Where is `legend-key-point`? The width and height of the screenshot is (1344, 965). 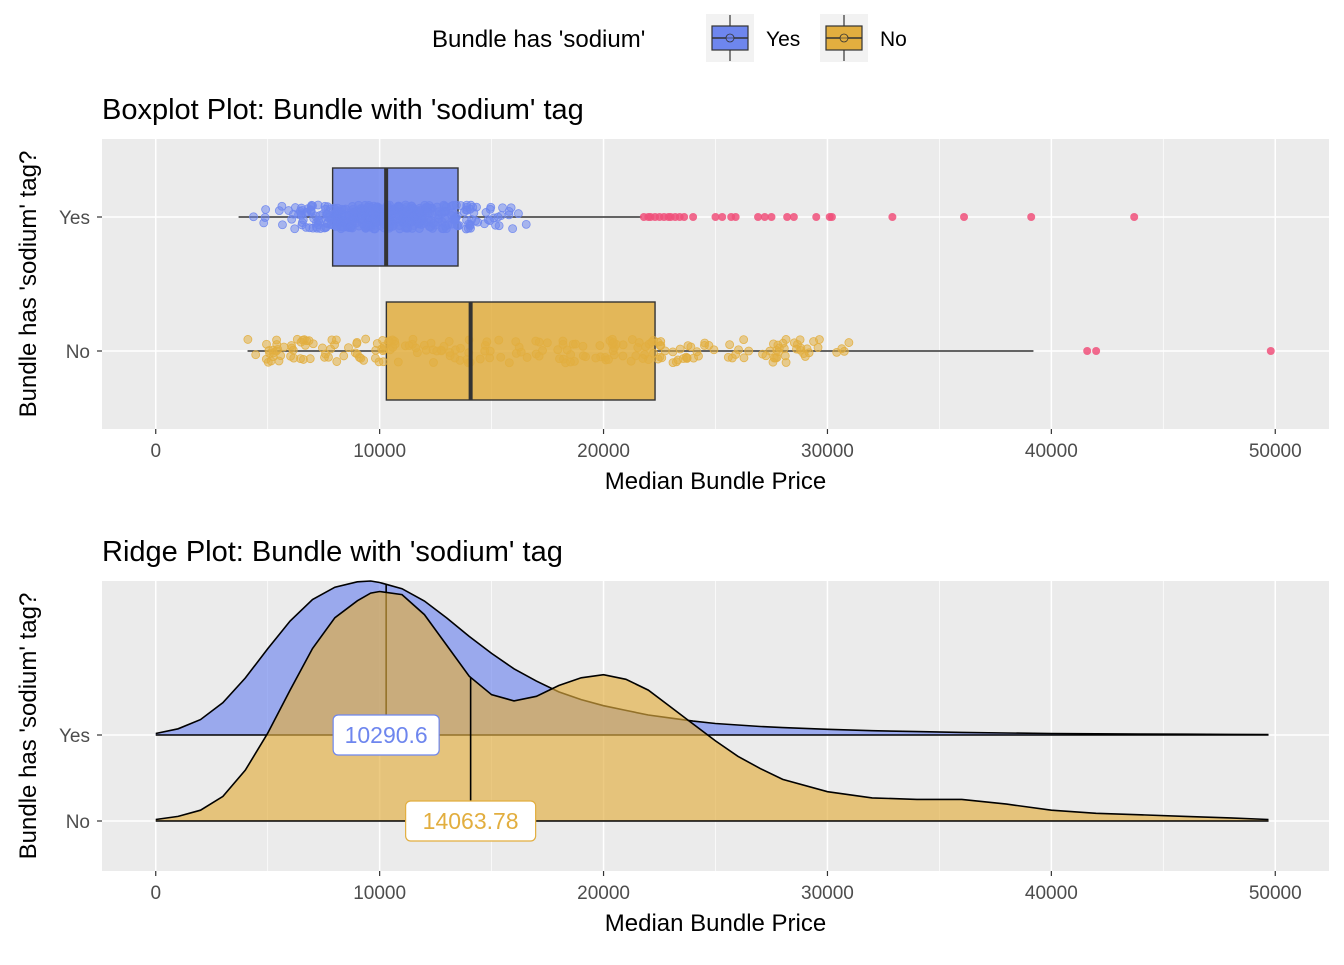
legend-key-point is located at coordinates (844, 38).